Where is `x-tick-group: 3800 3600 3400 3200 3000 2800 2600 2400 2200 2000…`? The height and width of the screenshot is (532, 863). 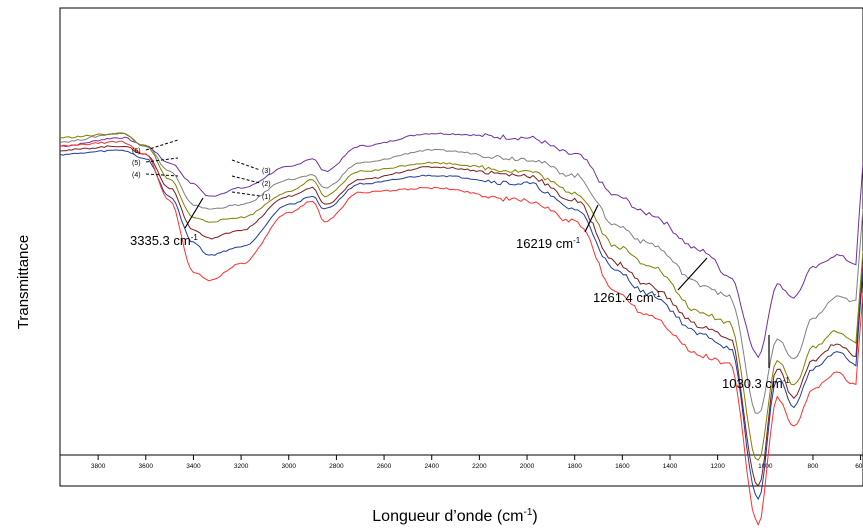 x-tick-group: 3800 3600 3400 3200 3000 2800 2600 2400 2200 2000… is located at coordinates (477, 462).